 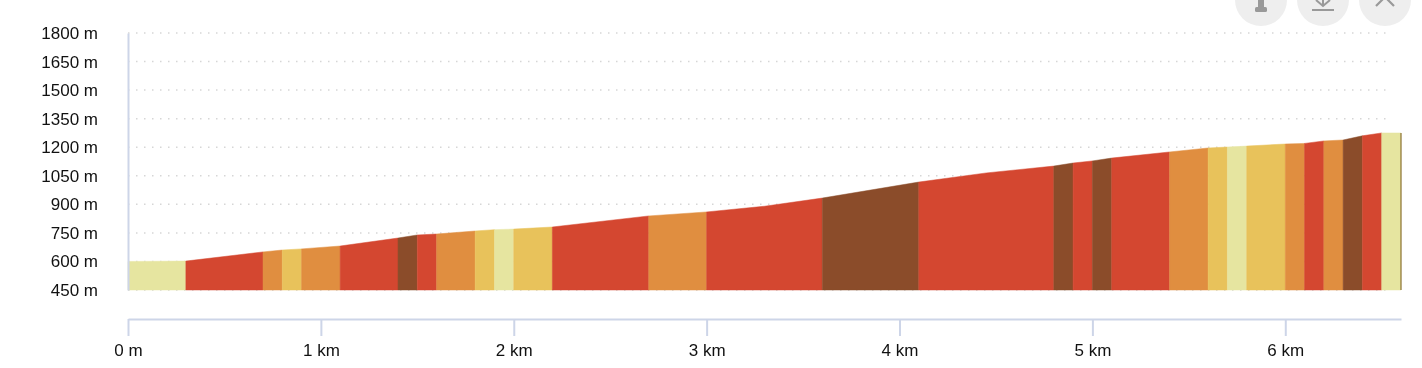 What do you see at coordinates (74, 262) in the screenshot?
I see `y-tick-label: 600 m` at bounding box center [74, 262].